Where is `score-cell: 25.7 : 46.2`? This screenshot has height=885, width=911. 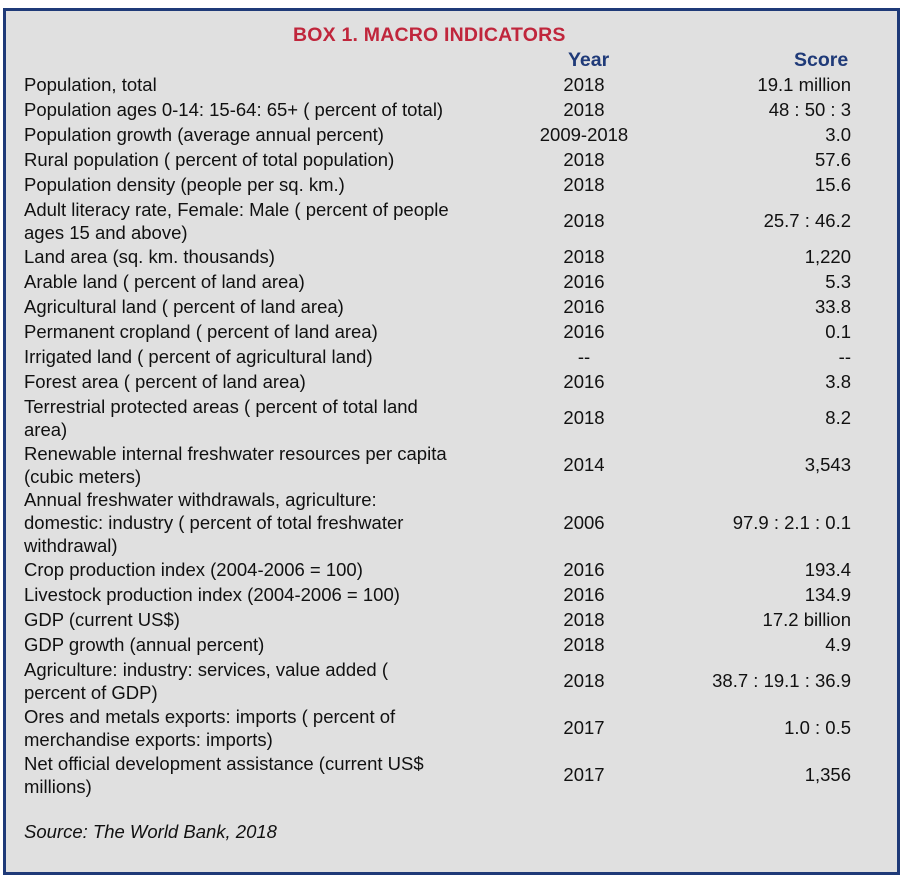
score-cell: 25.7 : 46.2 is located at coordinates (807, 220).